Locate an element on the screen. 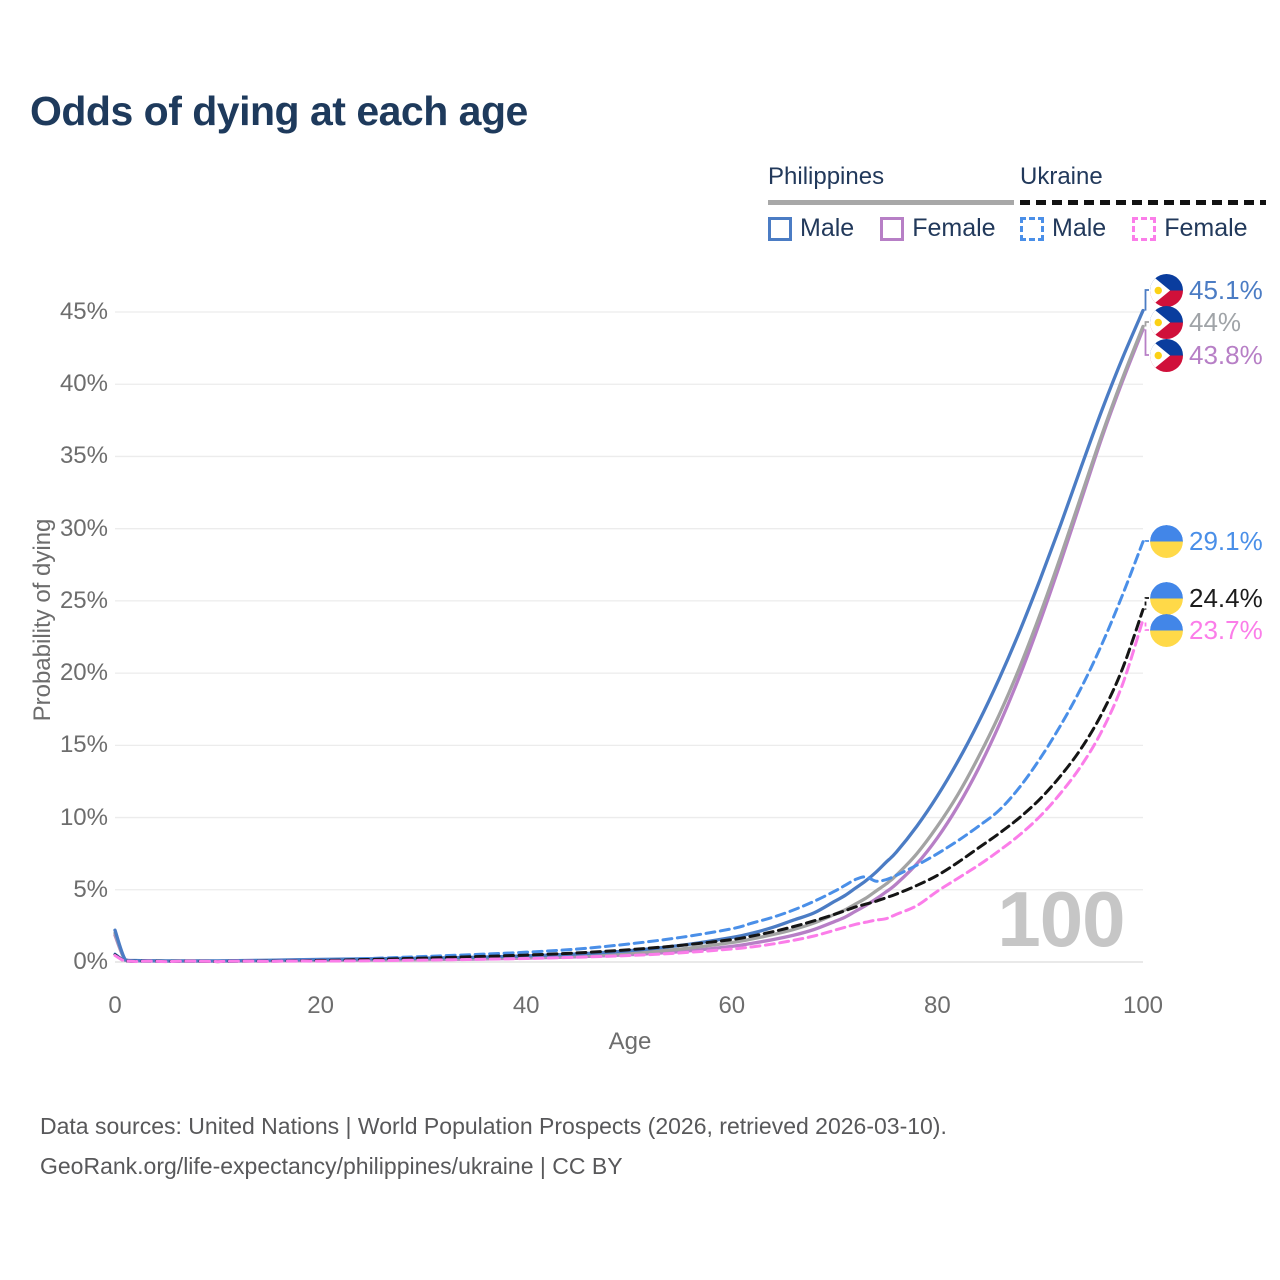  page-title: Odds of dying at each age is located at coordinates (279, 111).